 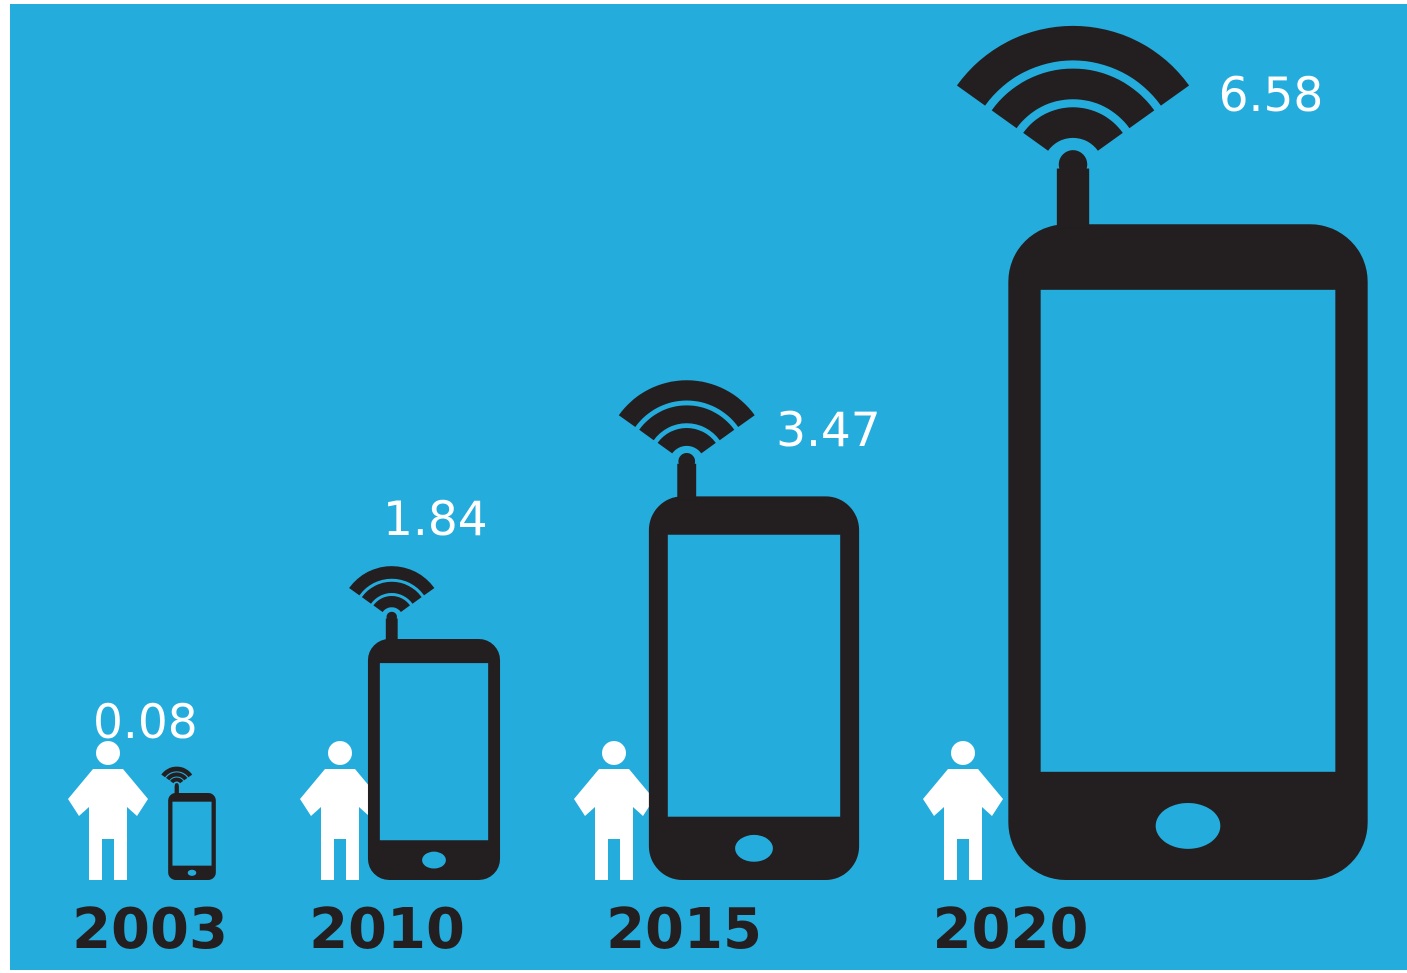 What do you see at coordinates (145, 722) in the screenshot?
I see `data-label: 0.08` at bounding box center [145, 722].